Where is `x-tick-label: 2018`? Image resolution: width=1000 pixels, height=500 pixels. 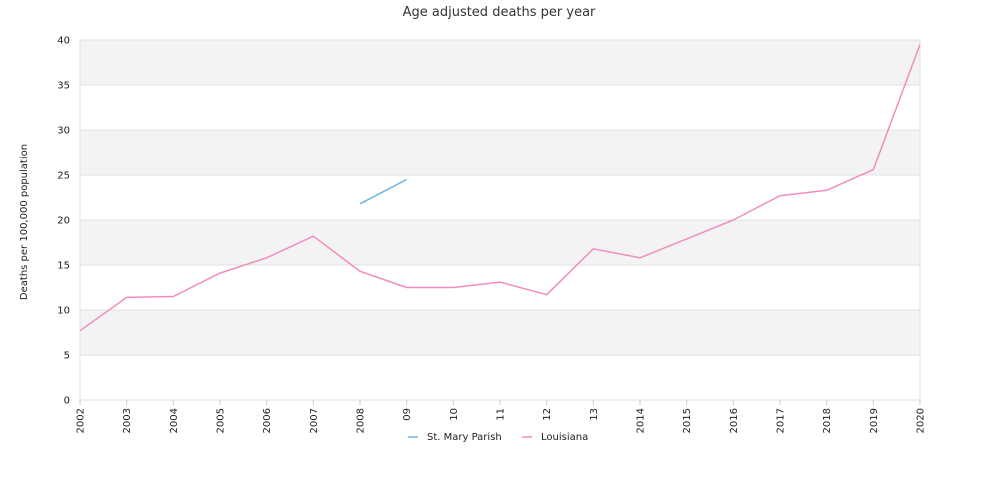
x-tick-label: 2018 is located at coordinates (827, 420).